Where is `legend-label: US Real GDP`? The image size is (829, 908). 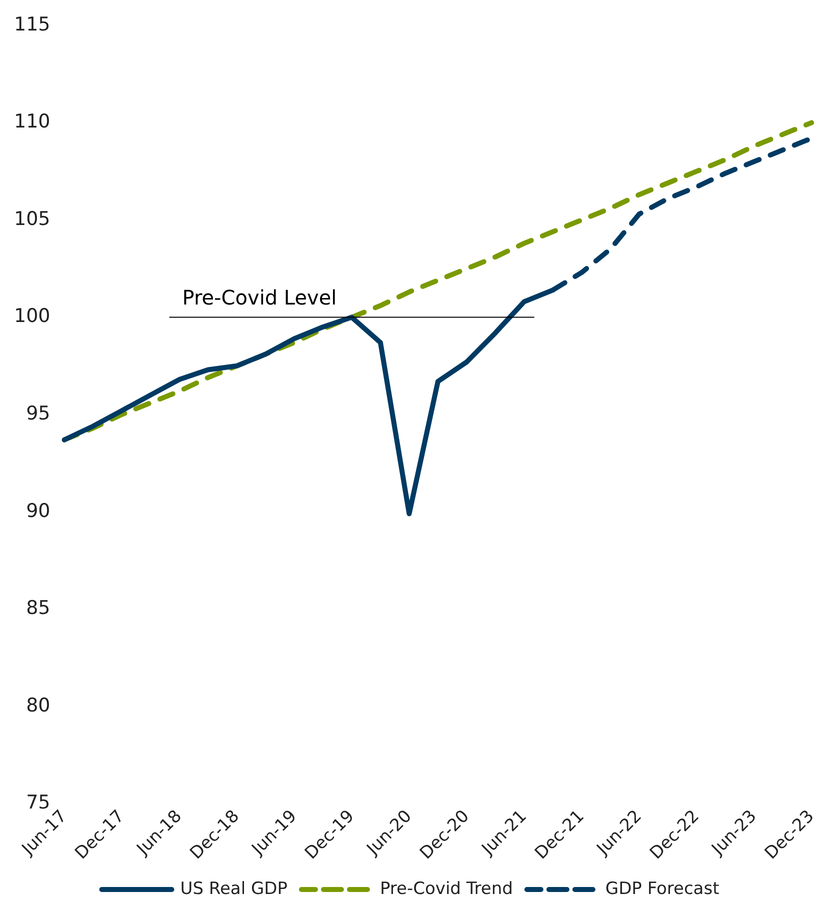 legend-label: US Real GDP is located at coordinates (234, 888).